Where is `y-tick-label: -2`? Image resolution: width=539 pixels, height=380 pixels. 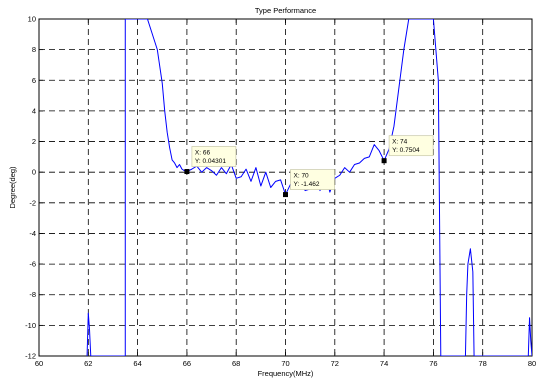 y-tick-label: -2 is located at coordinates (32, 202).